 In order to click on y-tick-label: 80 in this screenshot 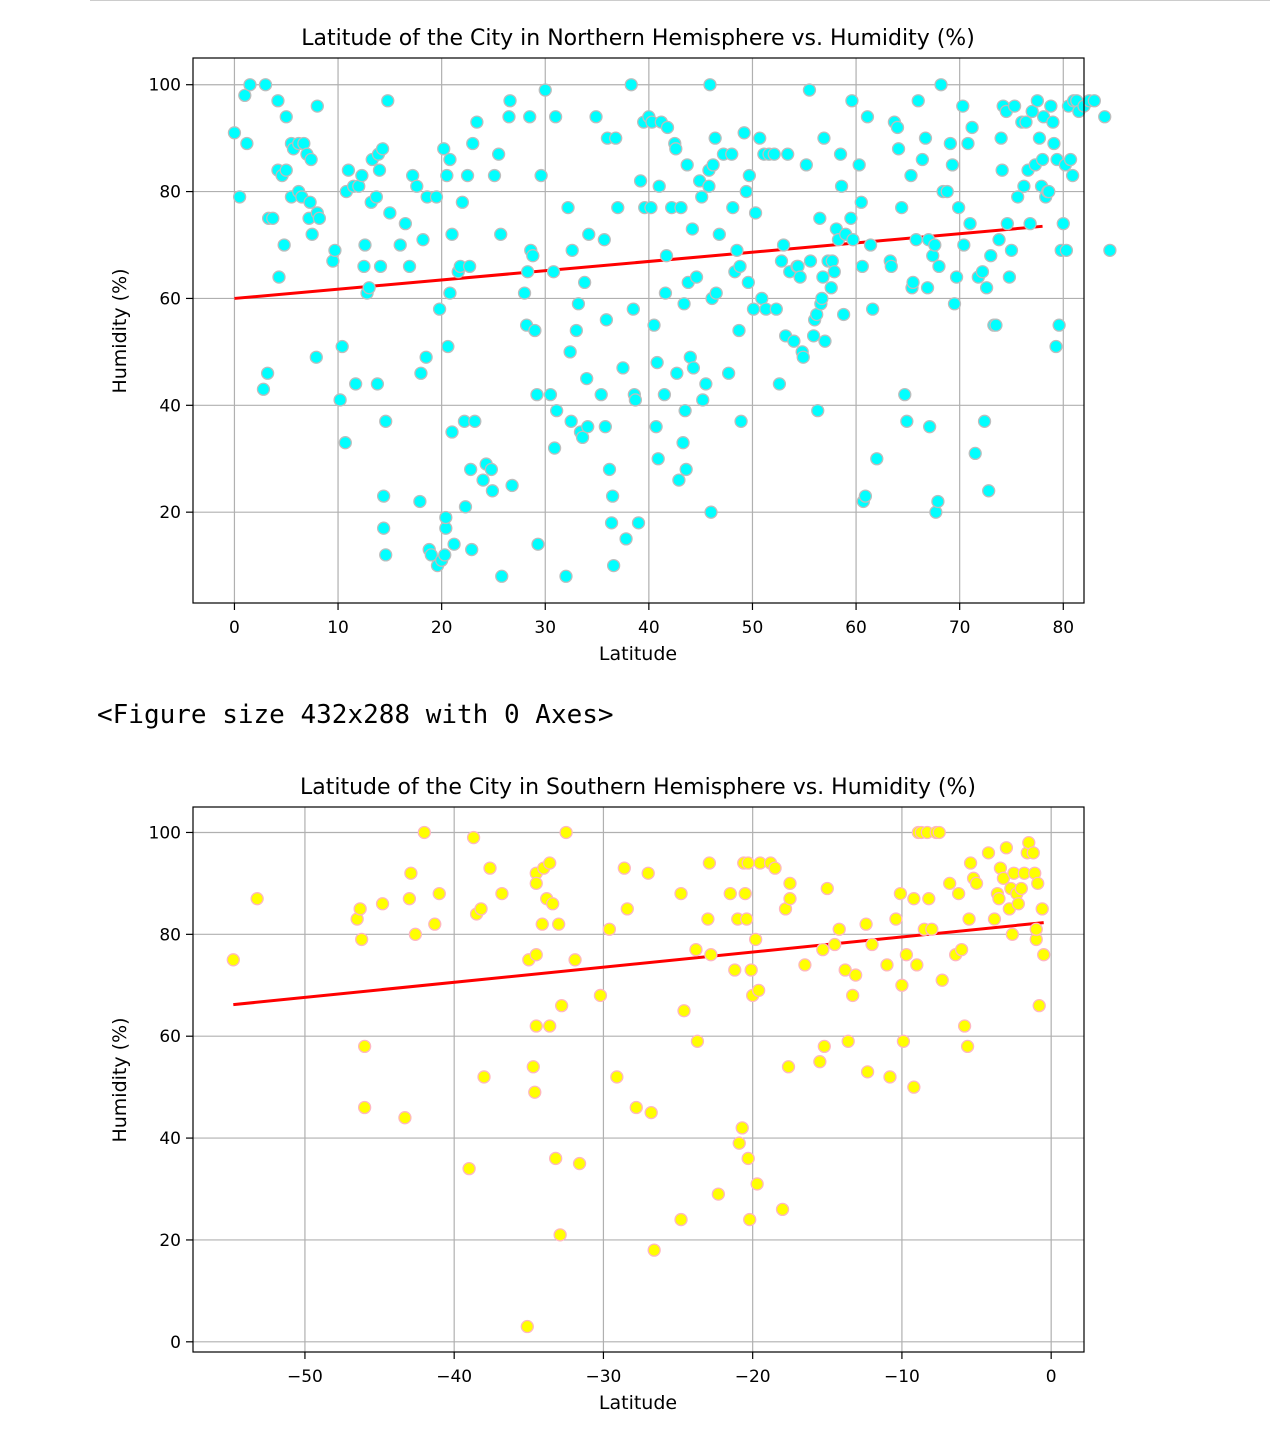, I will do `click(170, 193)`.